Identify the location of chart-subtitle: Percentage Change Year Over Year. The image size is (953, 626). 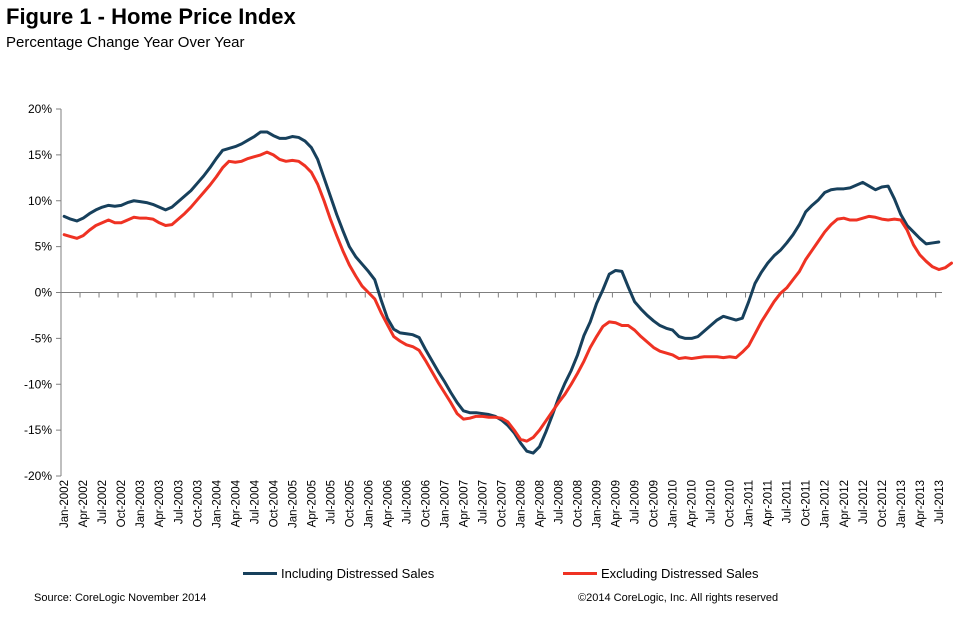
(125, 42).